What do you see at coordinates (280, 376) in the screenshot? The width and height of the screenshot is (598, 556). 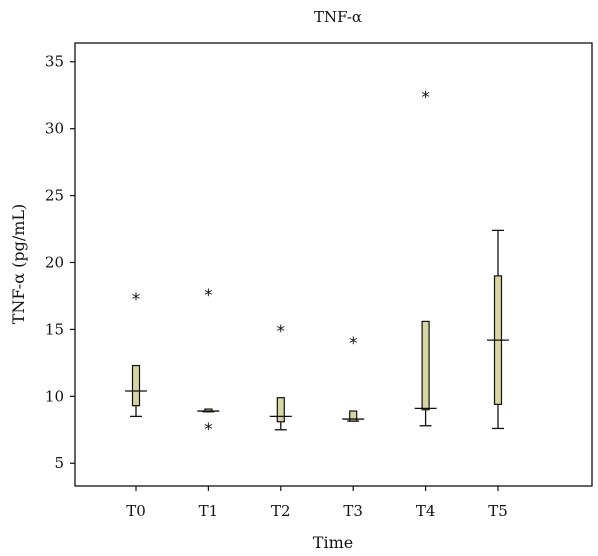 I see `box-T2: *` at bounding box center [280, 376].